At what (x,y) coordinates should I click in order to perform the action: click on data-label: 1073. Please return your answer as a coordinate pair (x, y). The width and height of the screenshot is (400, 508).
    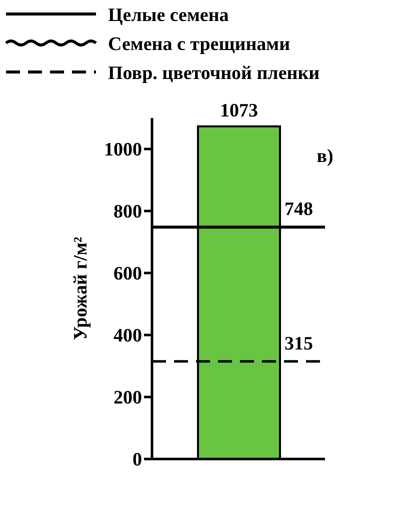
    Looking at the image, I should click on (239, 111).